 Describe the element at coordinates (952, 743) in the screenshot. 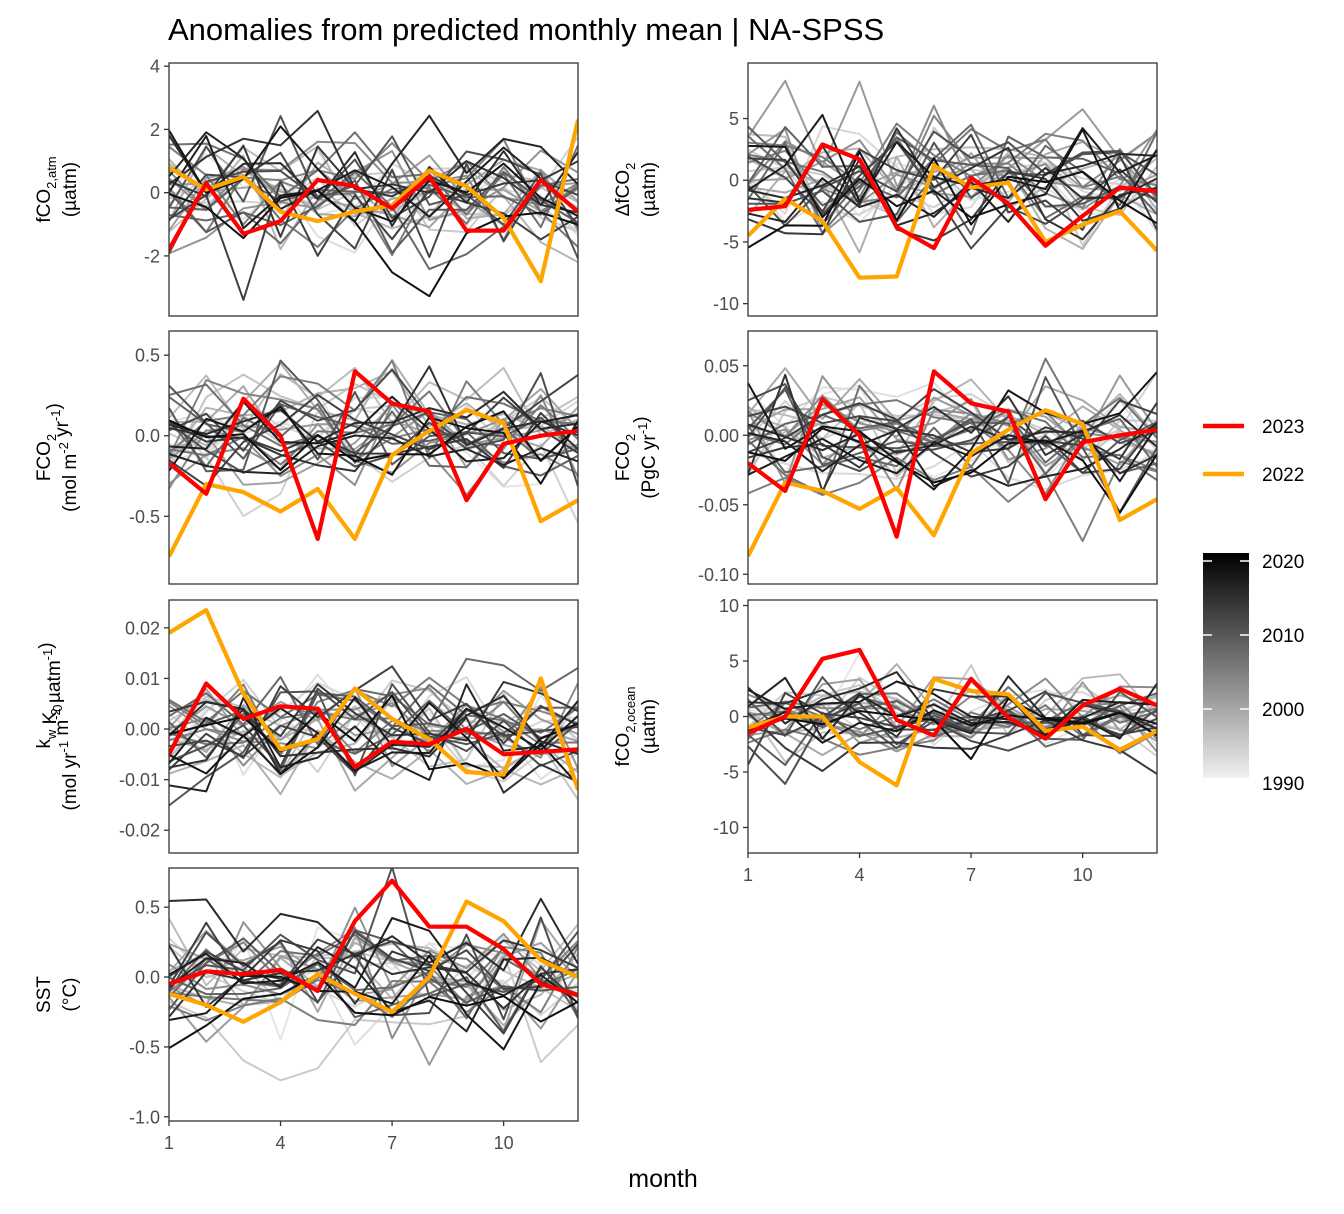

I see `year-line-2015` at that location.